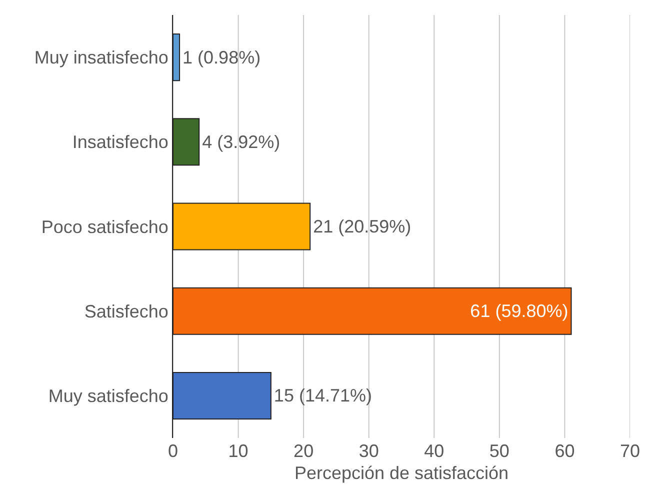 The width and height of the screenshot is (652, 500). Describe the element at coordinates (120, 142) in the screenshot. I see `y-tick-label: Insatisfecho` at that location.